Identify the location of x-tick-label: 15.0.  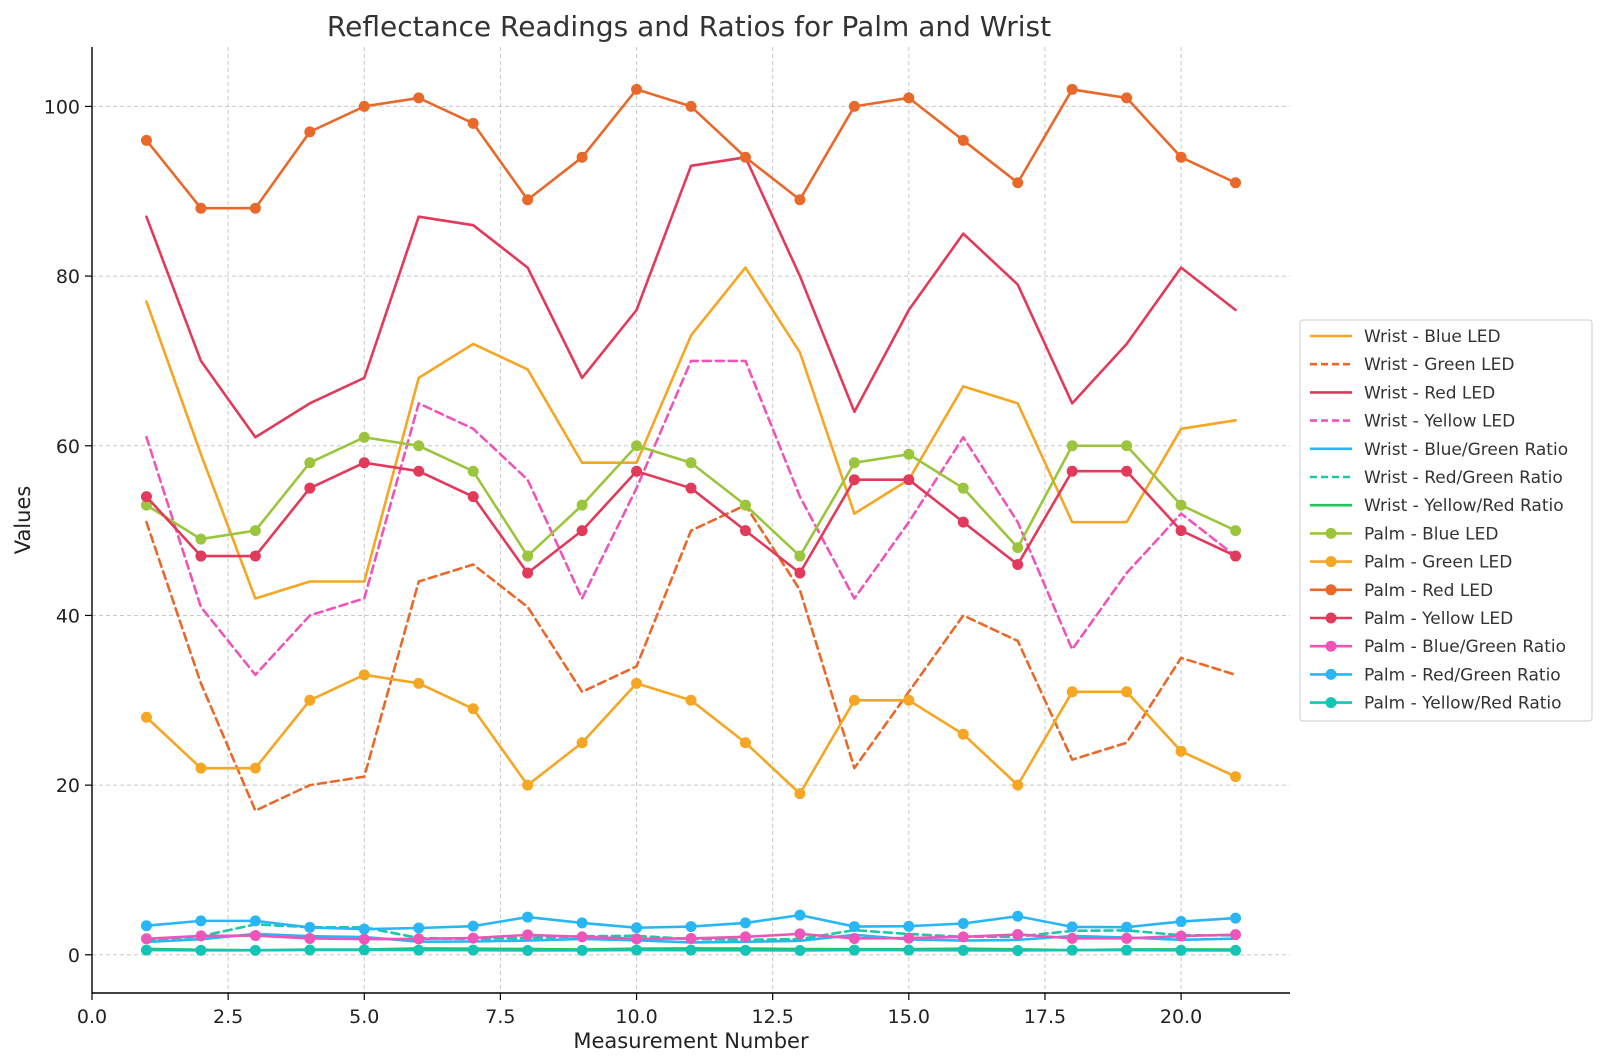
(909, 1017).